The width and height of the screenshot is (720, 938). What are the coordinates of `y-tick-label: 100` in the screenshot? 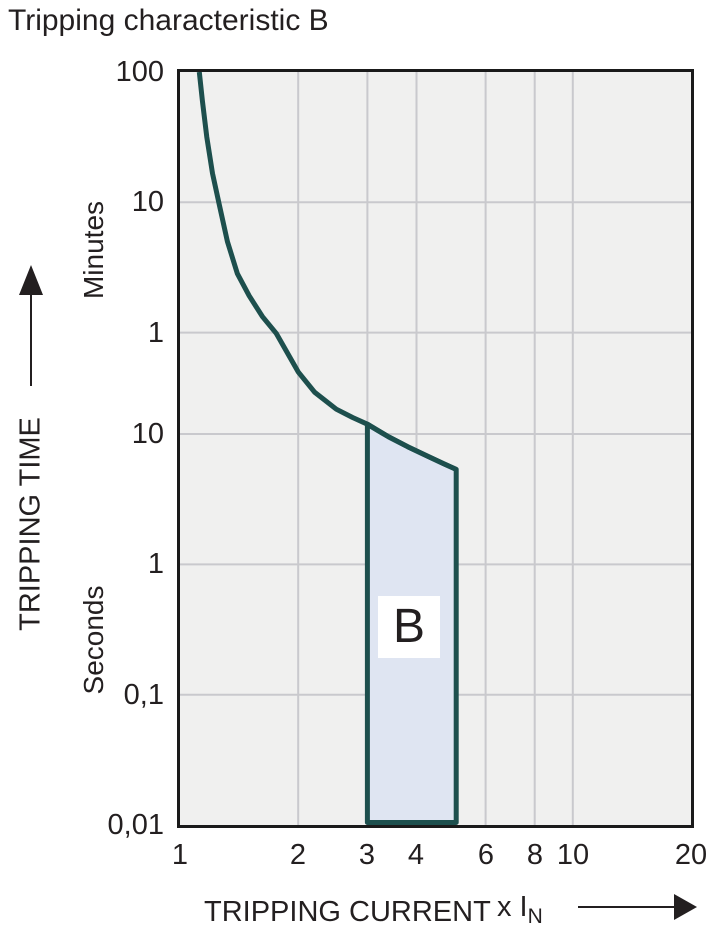 It's located at (139, 72).